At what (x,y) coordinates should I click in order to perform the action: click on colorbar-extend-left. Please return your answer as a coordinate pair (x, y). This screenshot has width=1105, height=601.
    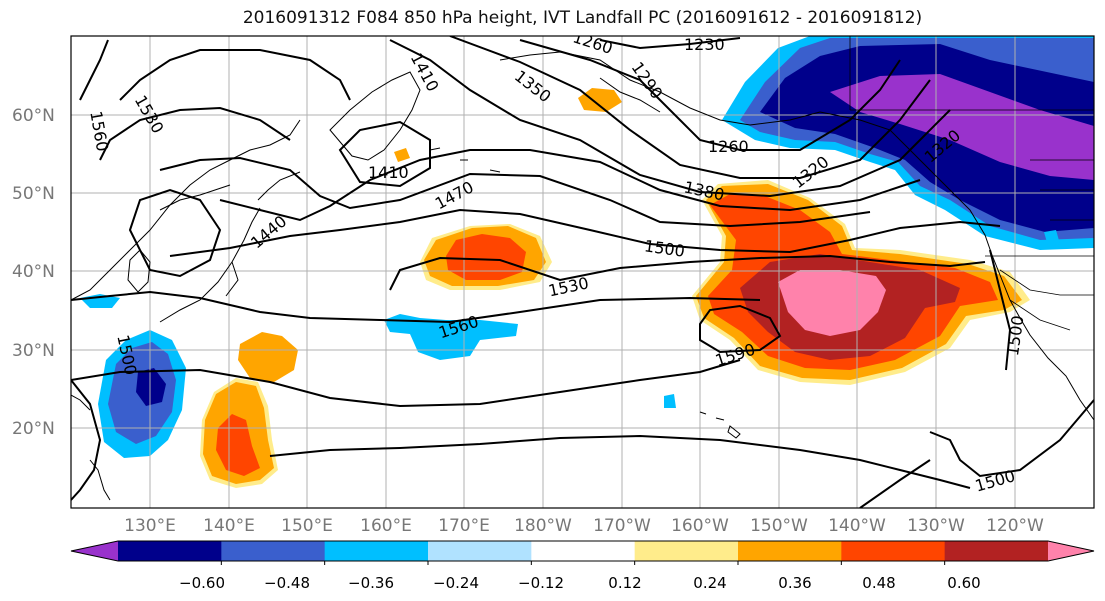
    Looking at the image, I should click on (94, 551).